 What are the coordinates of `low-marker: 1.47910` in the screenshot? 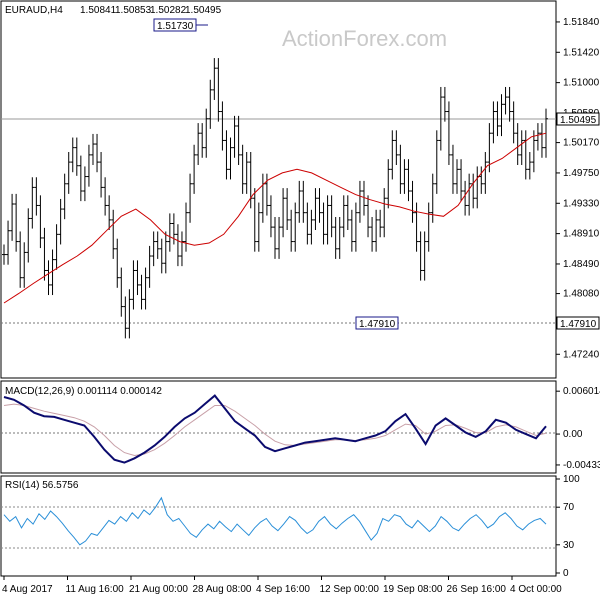 It's located at (377, 323).